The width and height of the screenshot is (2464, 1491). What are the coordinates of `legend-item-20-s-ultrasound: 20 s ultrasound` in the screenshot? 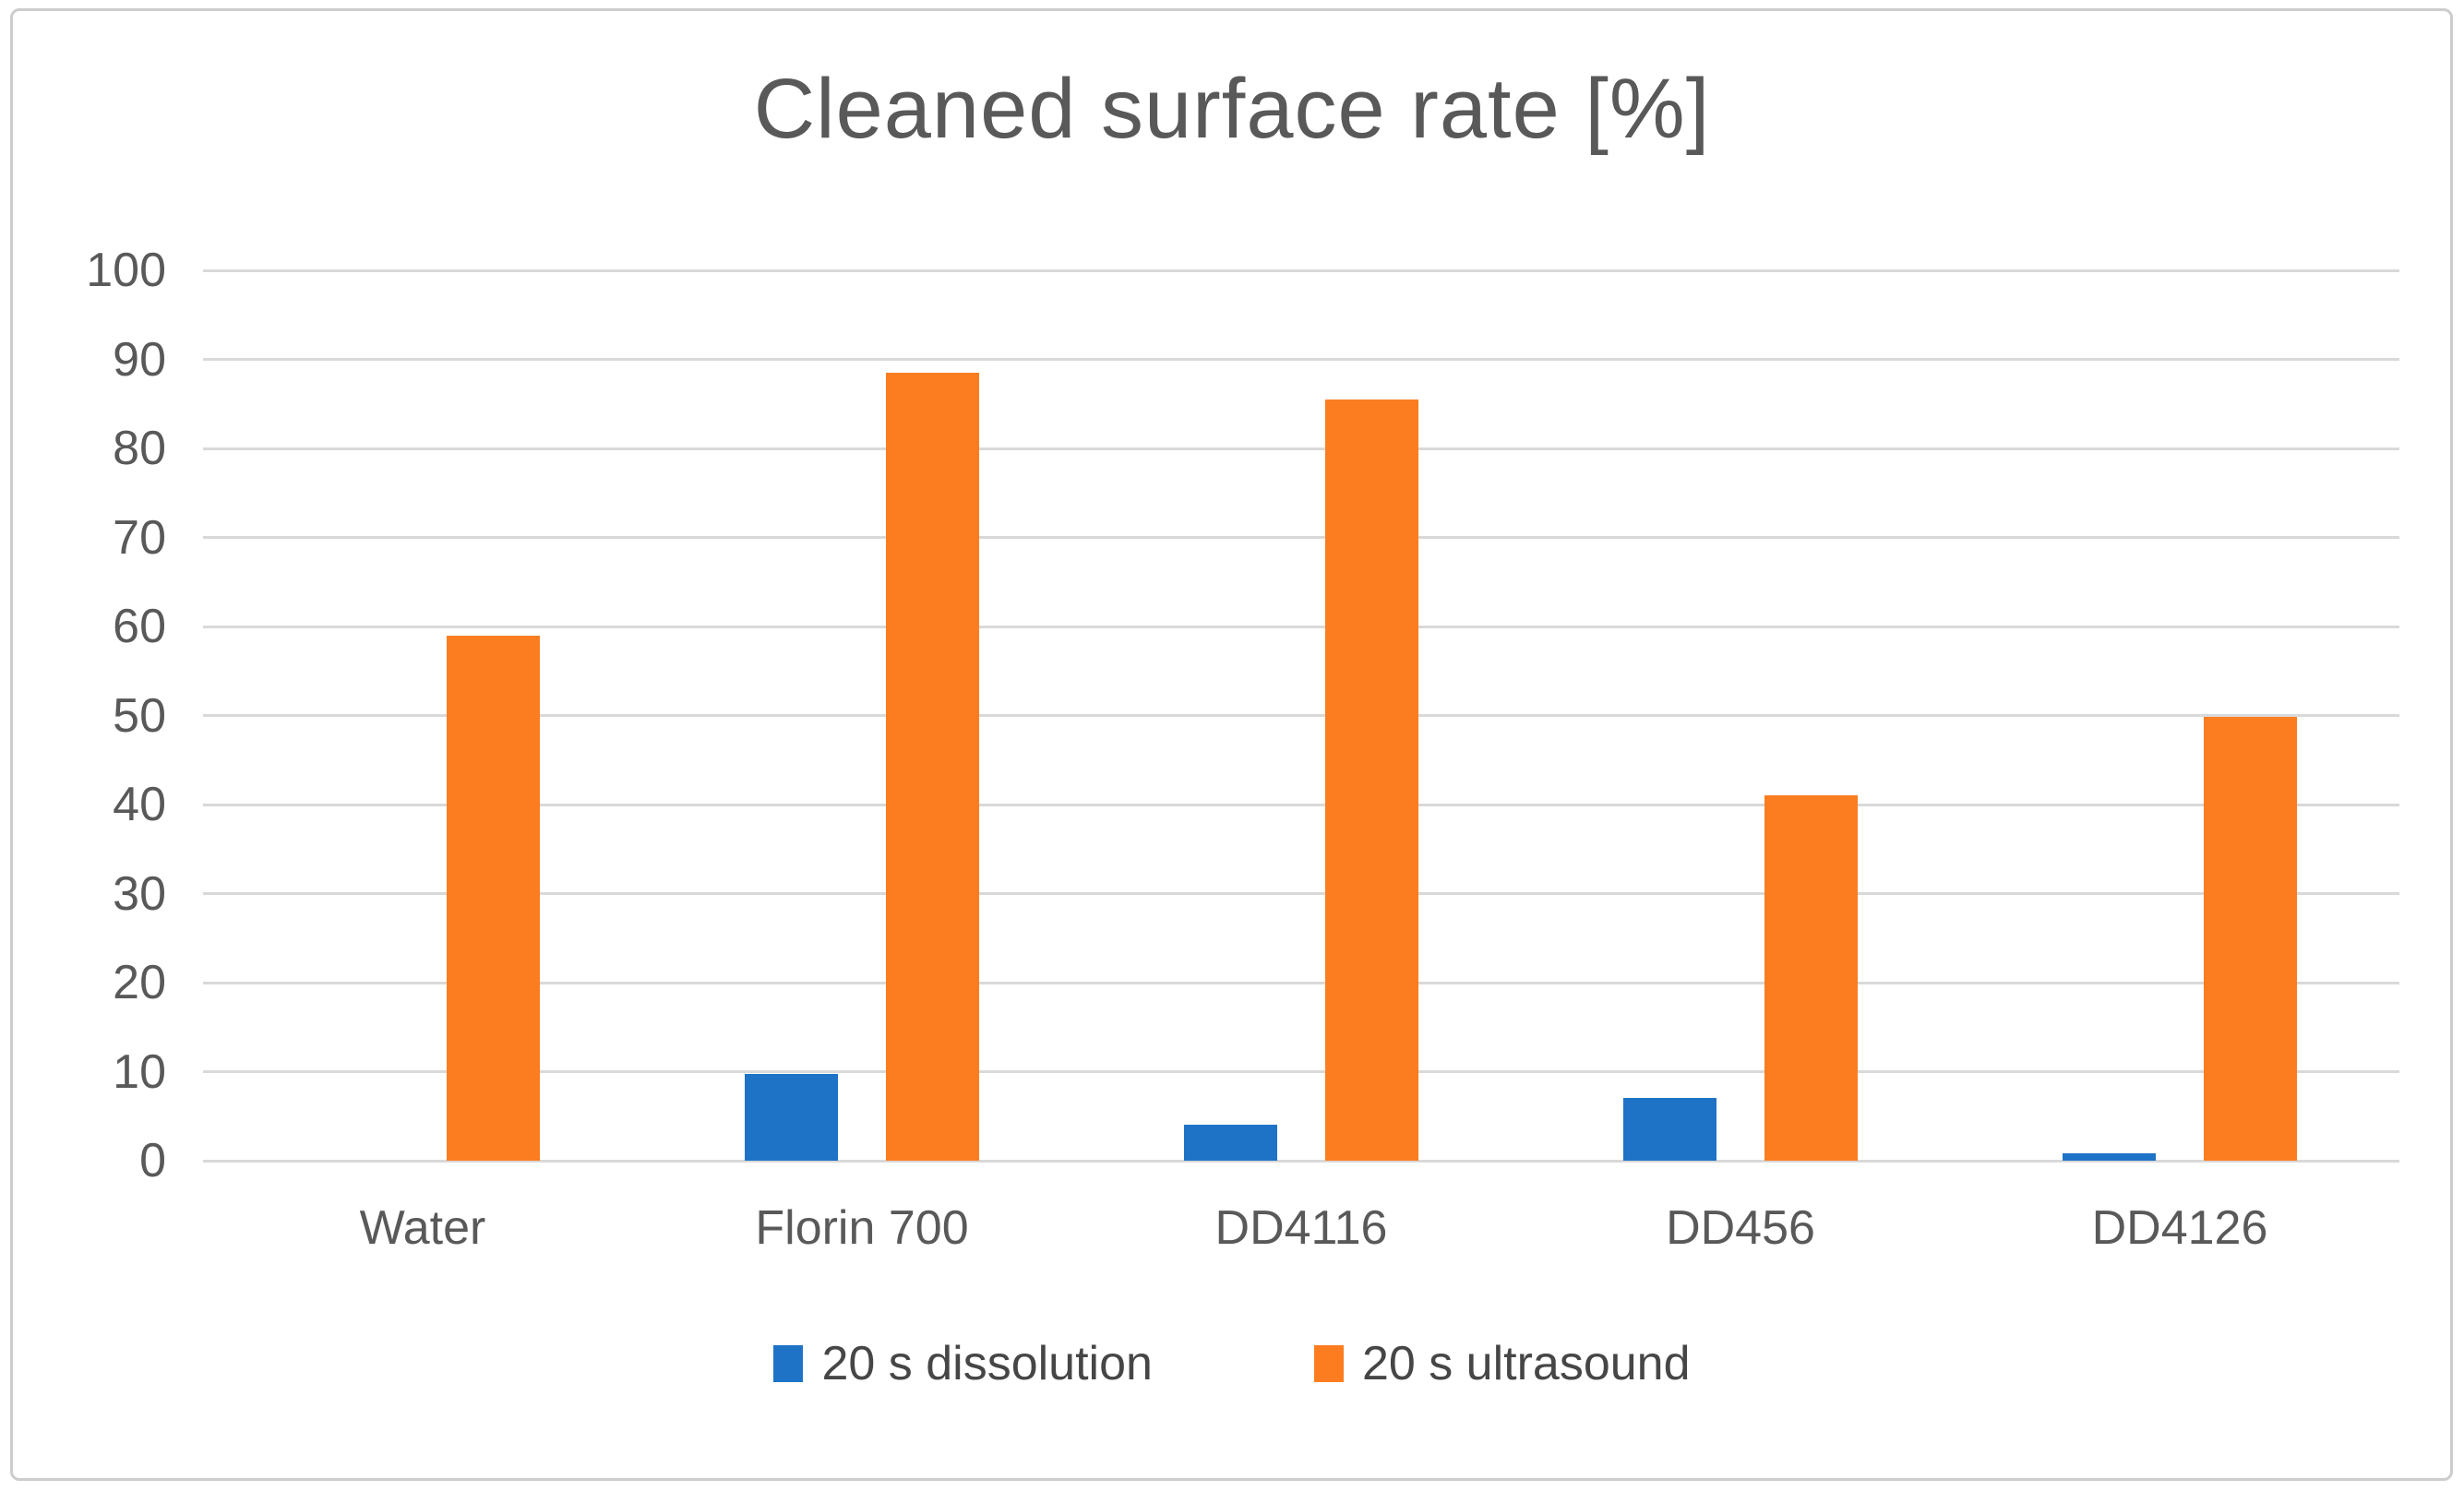 It's located at (1502, 1364).